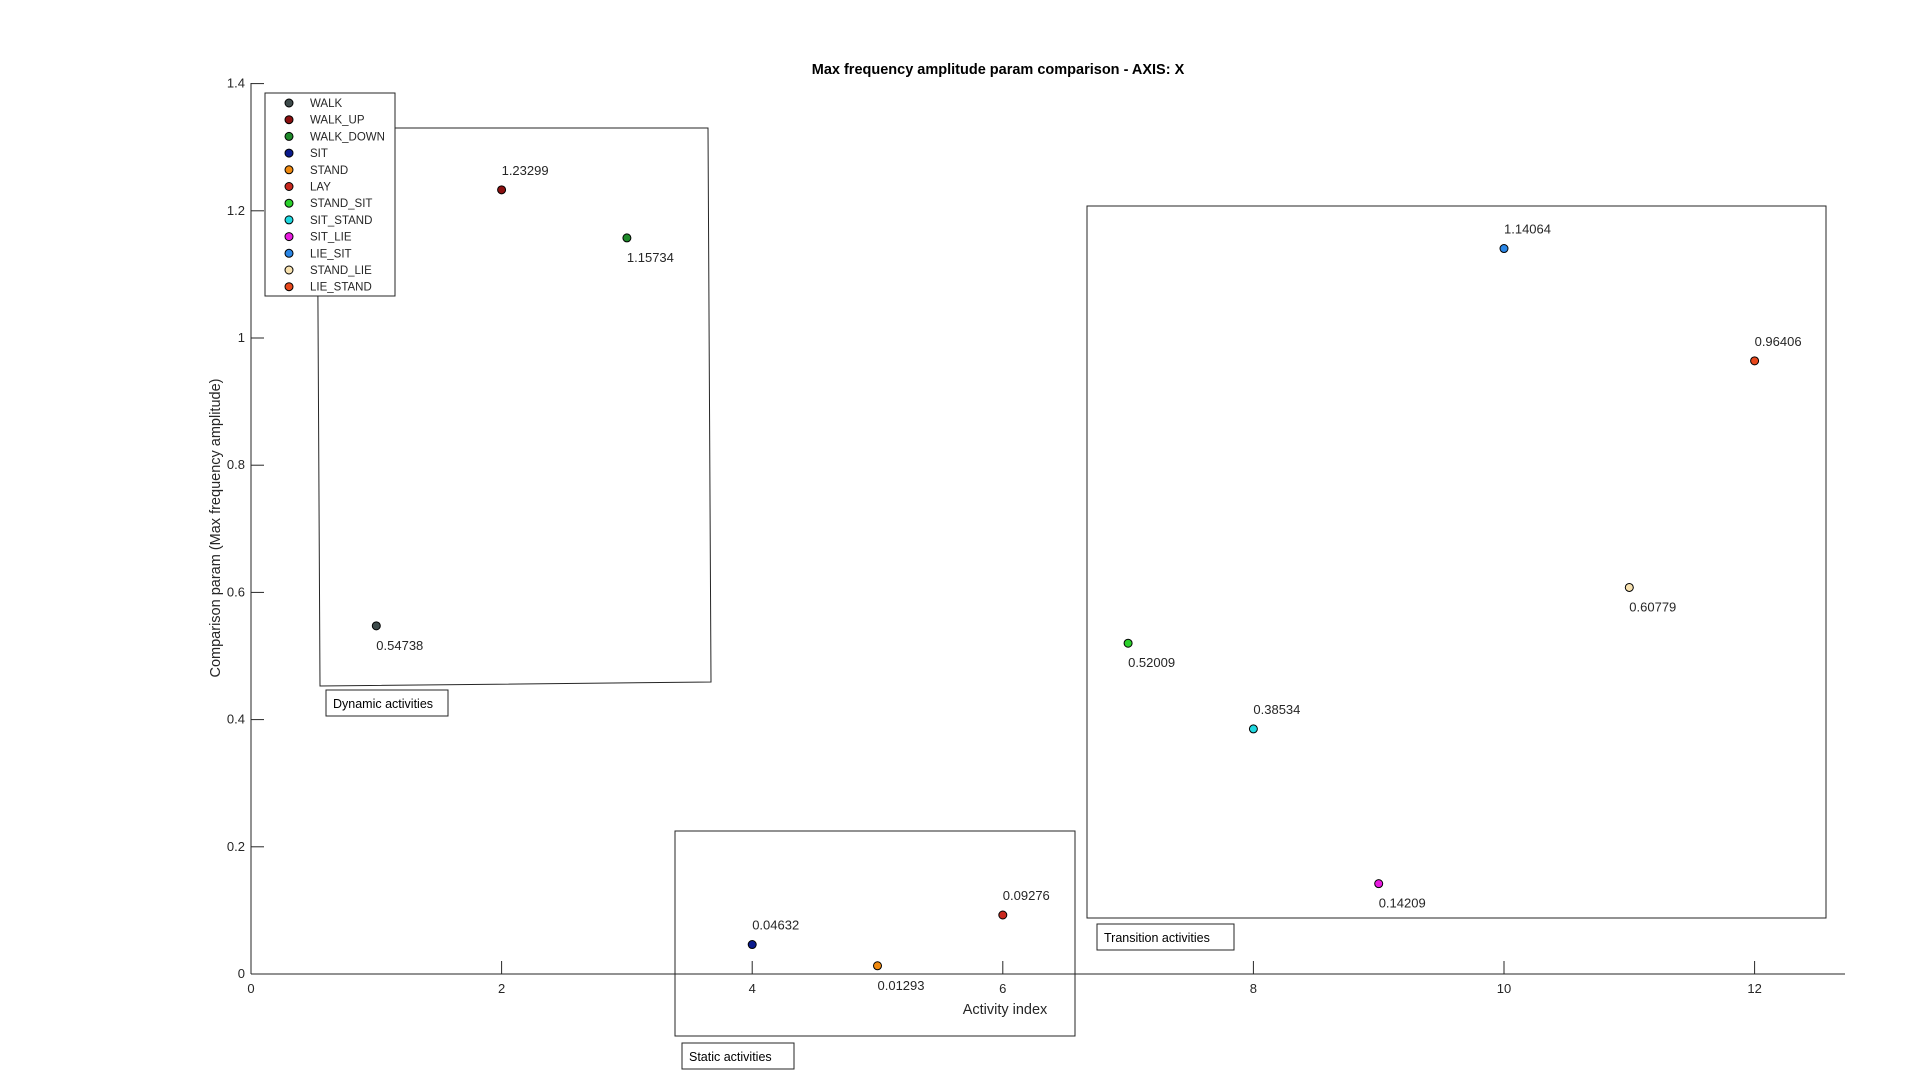 Image resolution: width=1920 pixels, height=1083 pixels. What do you see at coordinates (877, 966) in the screenshot?
I see `data-point-stand` at bounding box center [877, 966].